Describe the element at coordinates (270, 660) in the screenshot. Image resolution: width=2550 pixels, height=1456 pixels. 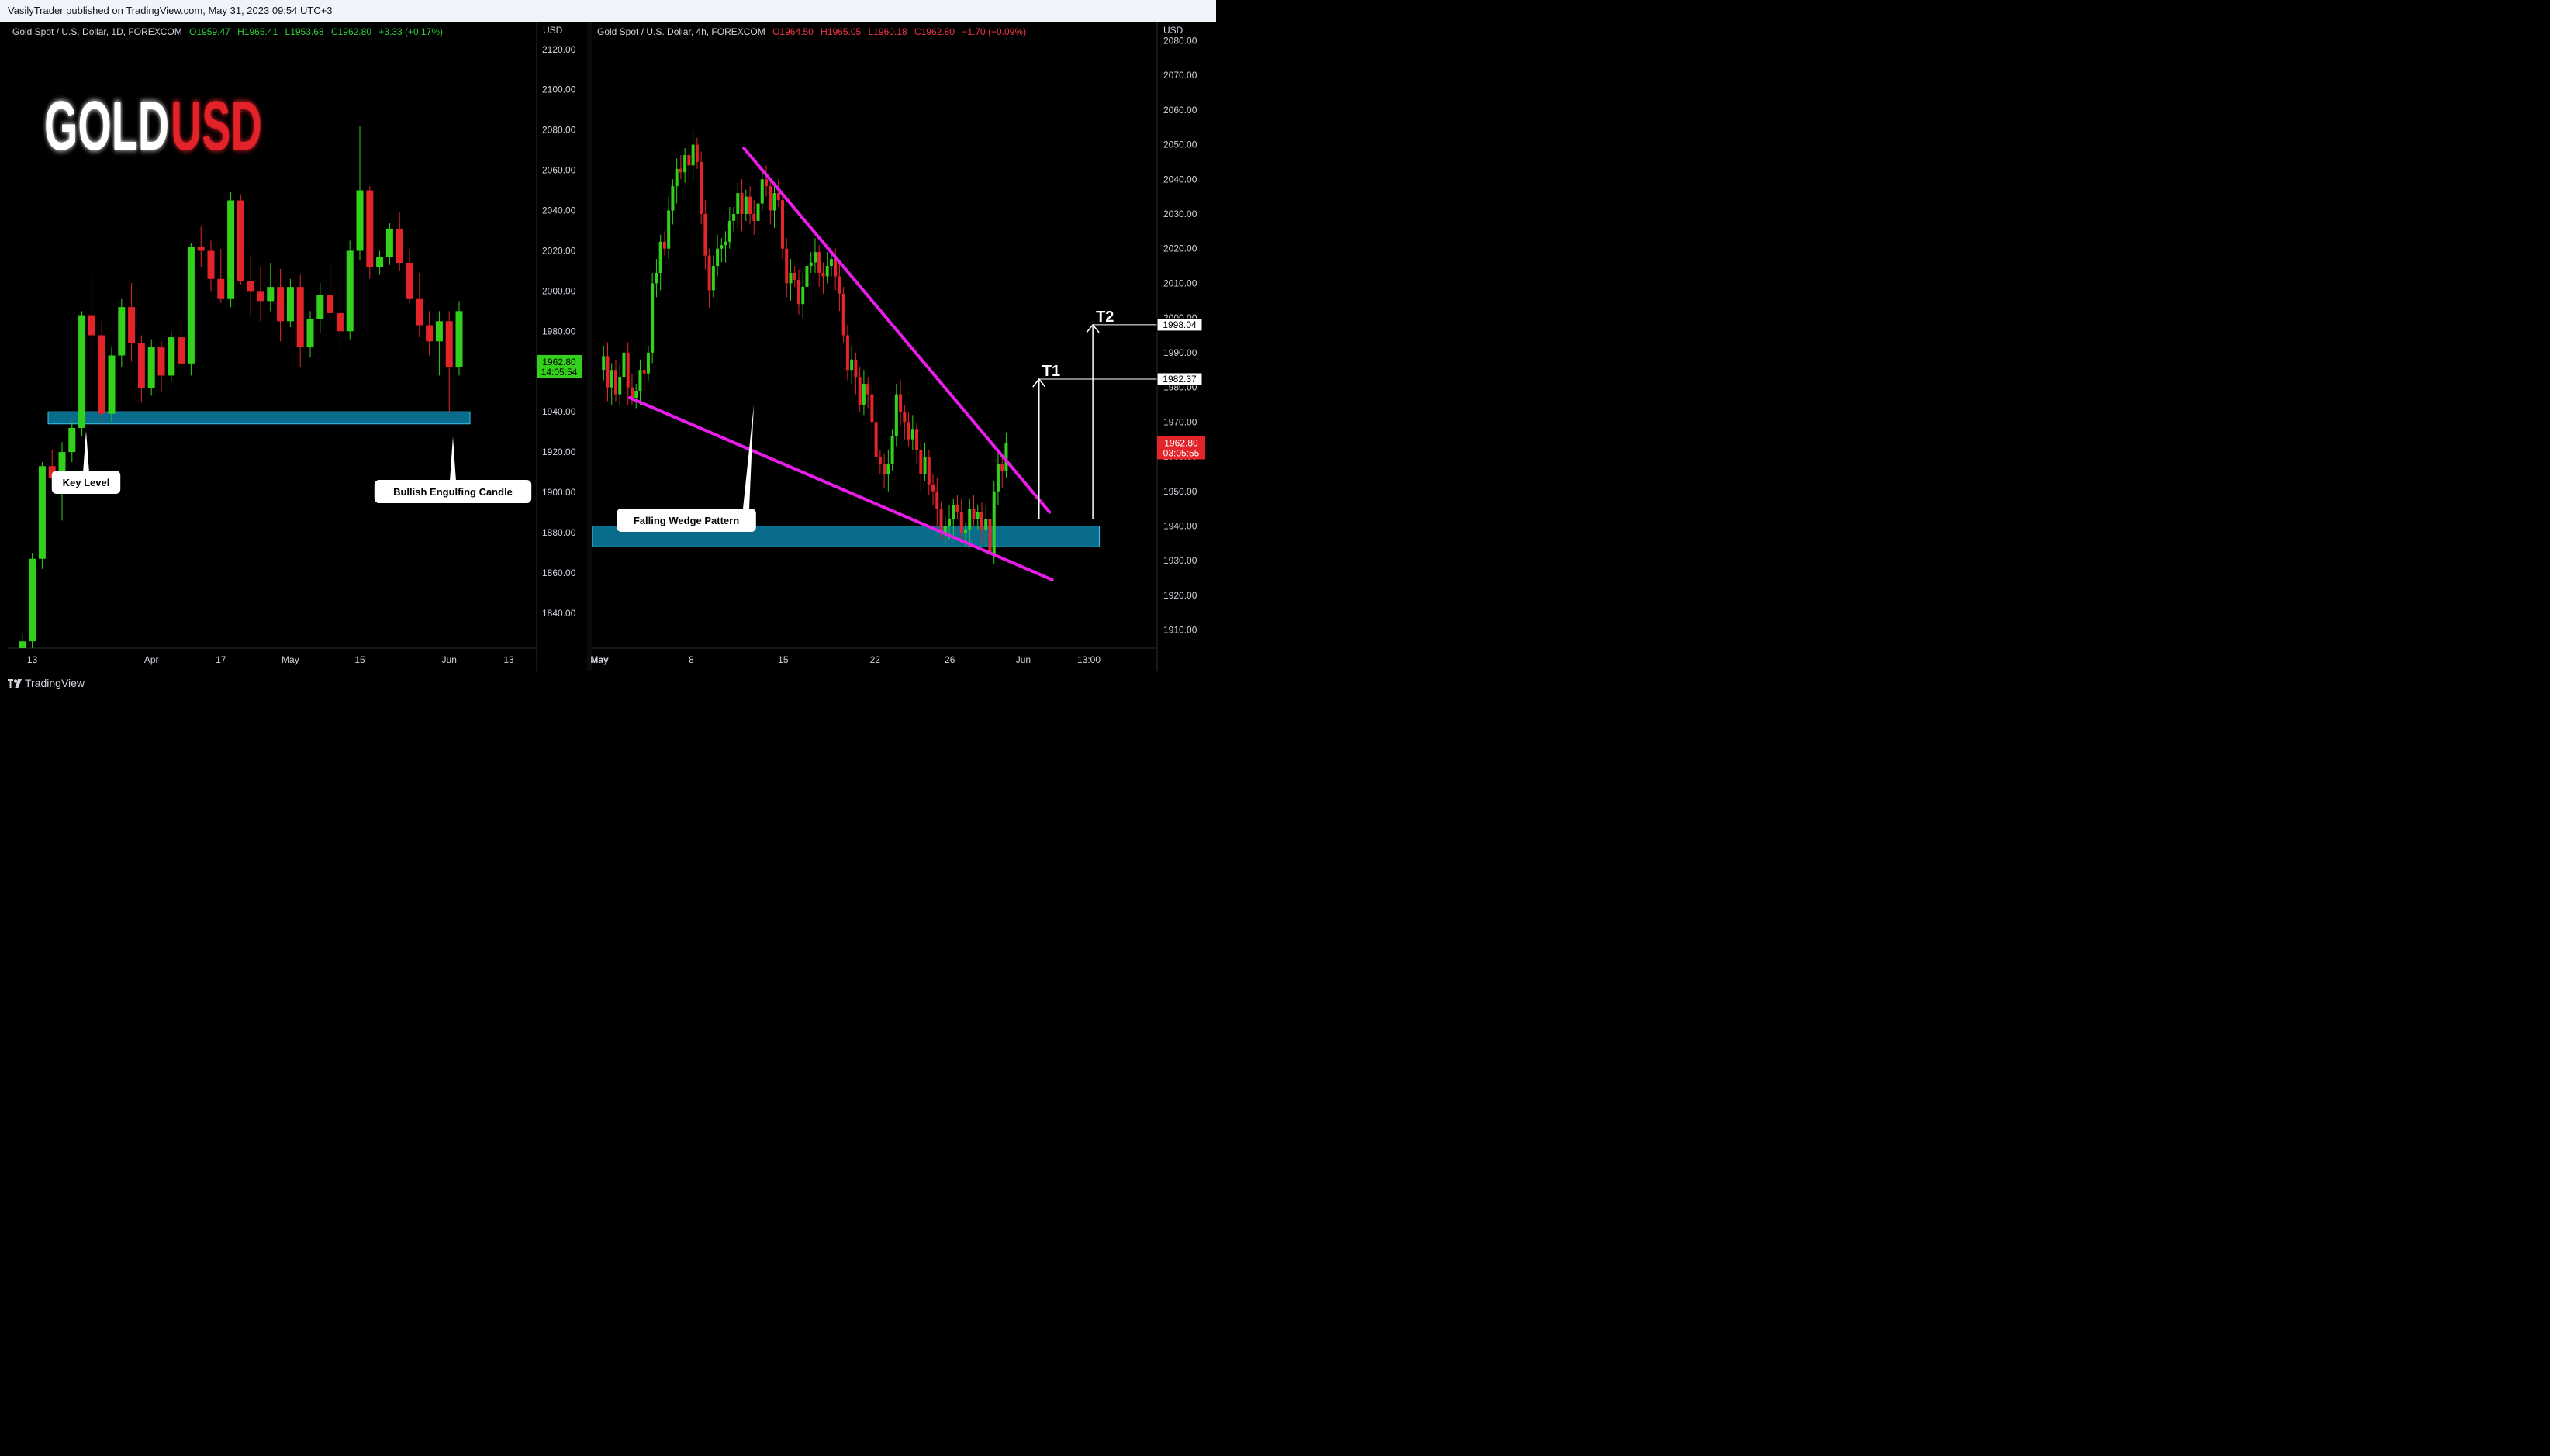
I see `left-x-ticks: 13 Apr 17 May 15 Jun 13` at that location.